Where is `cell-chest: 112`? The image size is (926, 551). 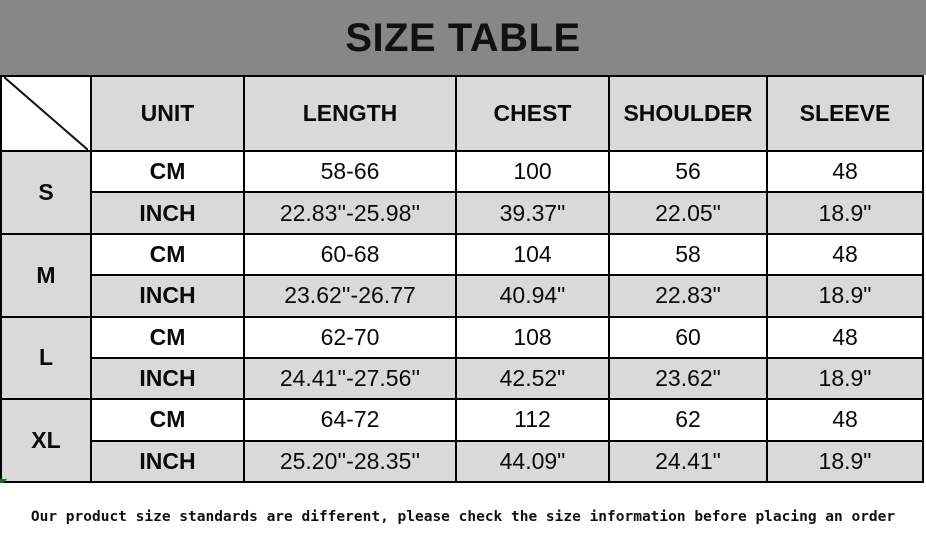
cell-chest: 112 is located at coordinates (532, 420).